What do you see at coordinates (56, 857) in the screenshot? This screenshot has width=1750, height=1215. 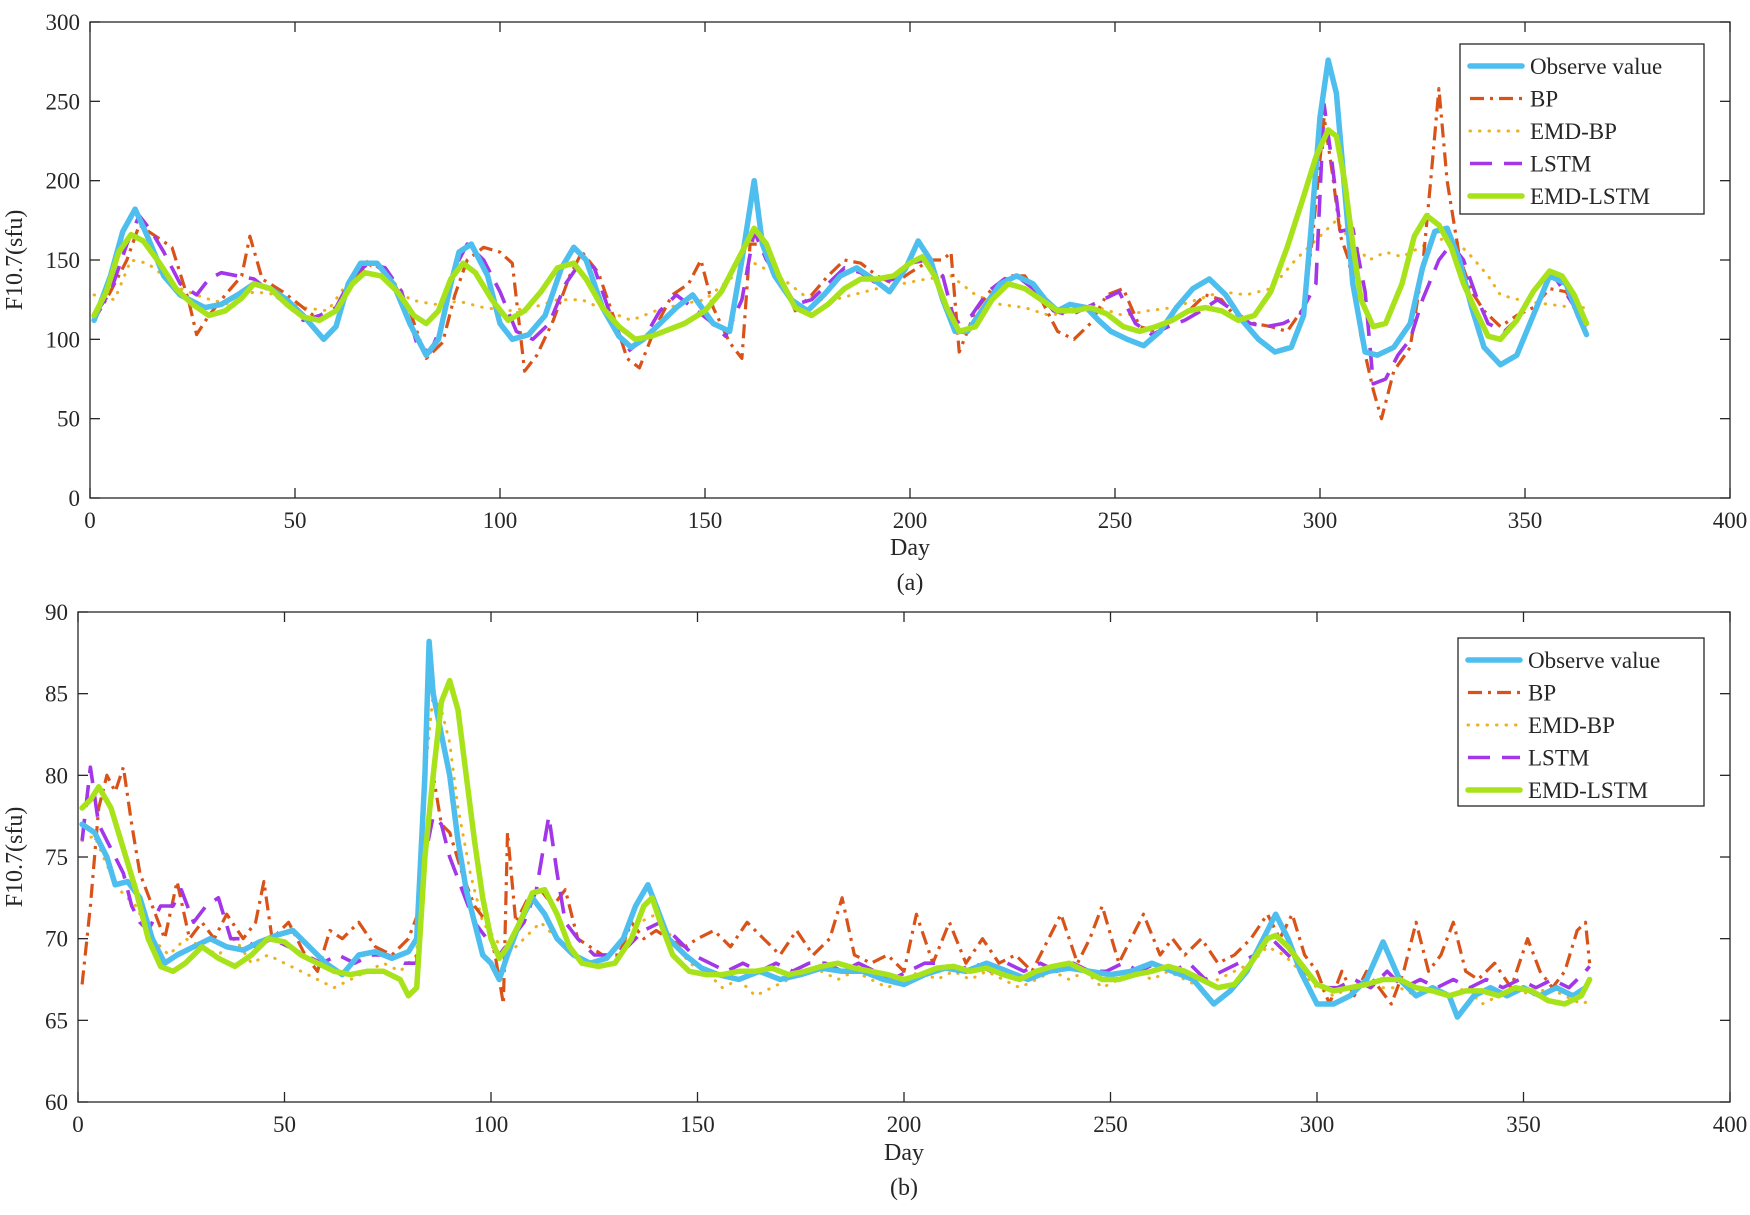 I see `y-tick-label: 75` at bounding box center [56, 857].